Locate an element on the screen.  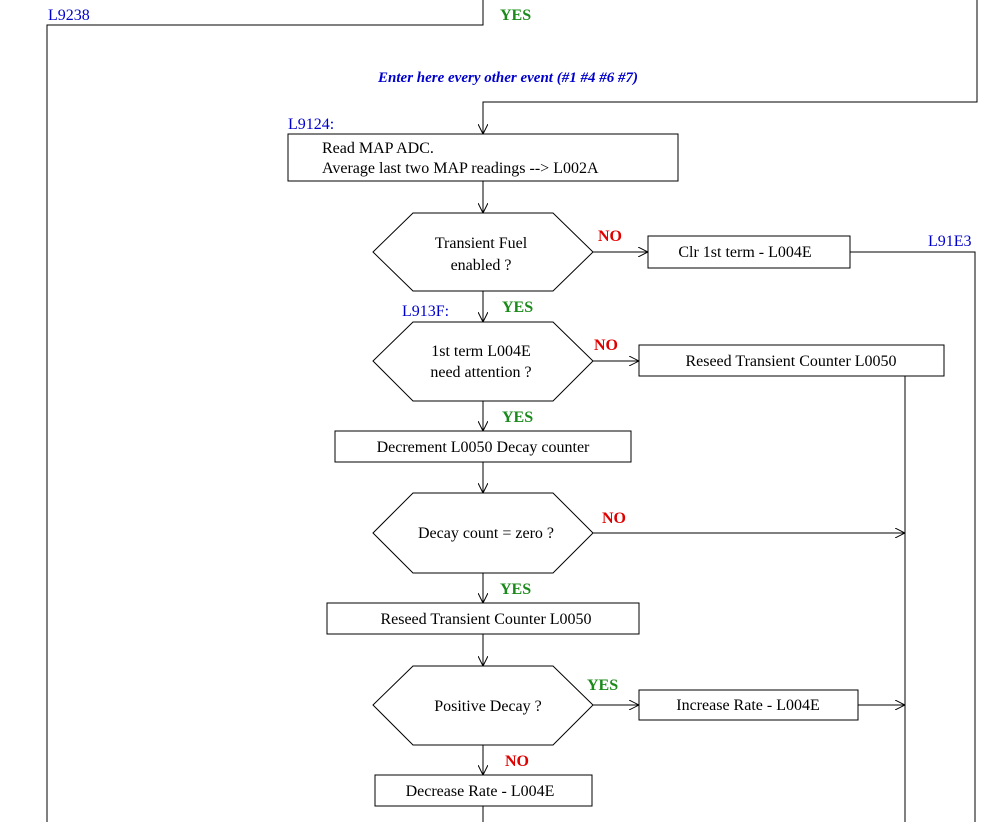
decrease-rate-text: Decrease Rate - L004E is located at coordinates (480, 791).